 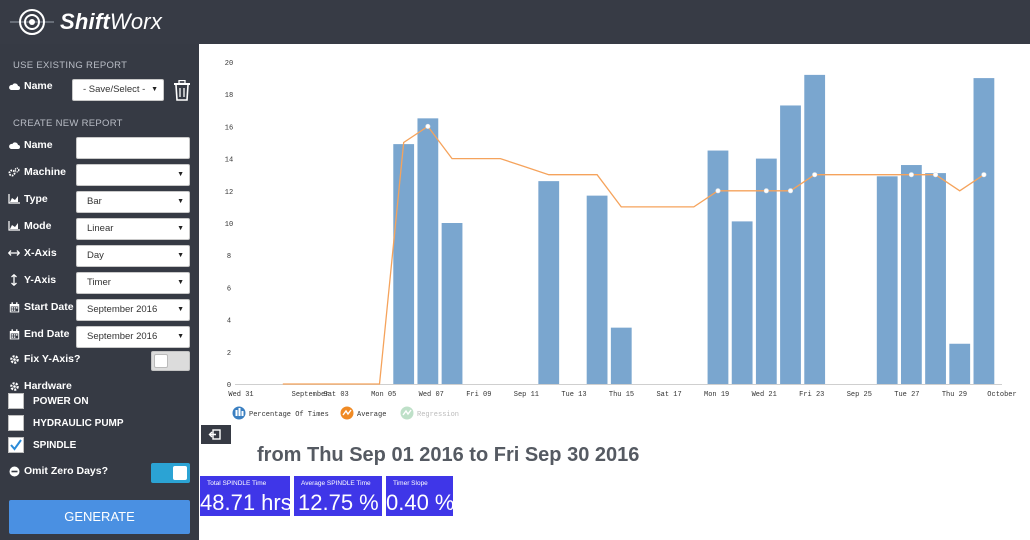 What do you see at coordinates (40, 280) in the screenshot?
I see `y-axis-label-text: Y-Axis` at bounding box center [40, 280].